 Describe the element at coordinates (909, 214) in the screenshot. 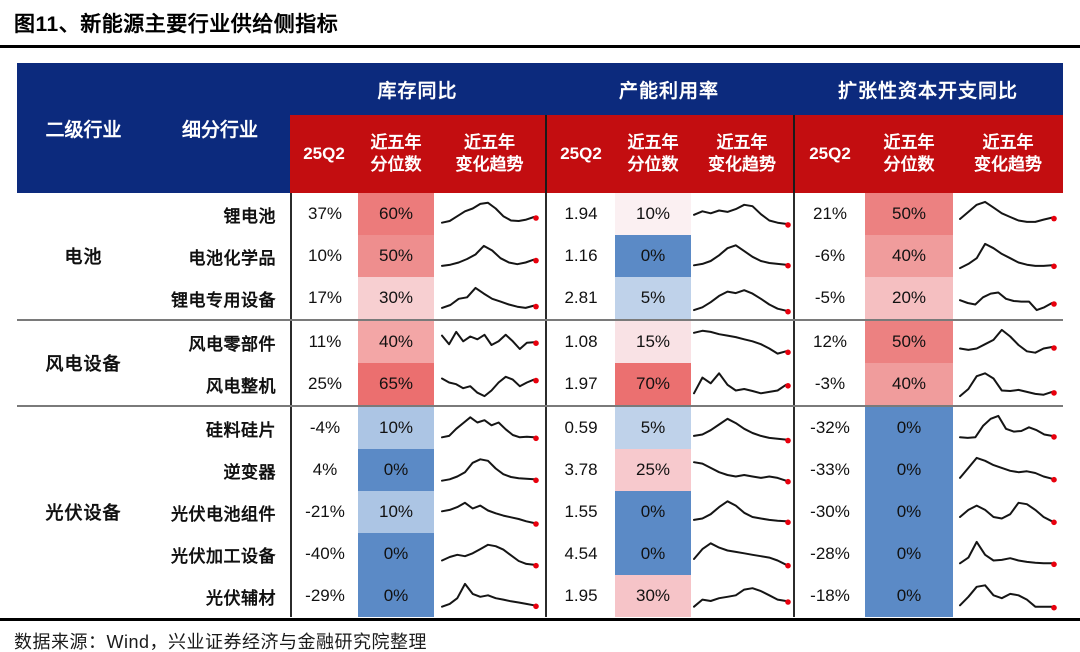

I see `capex-percentile-value: 50%` at that location.